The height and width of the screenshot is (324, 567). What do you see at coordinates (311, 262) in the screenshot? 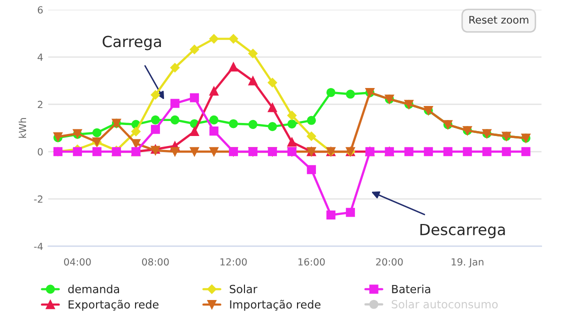
I see `x-tick-label: 16:00` at bounding box center [311, 262].